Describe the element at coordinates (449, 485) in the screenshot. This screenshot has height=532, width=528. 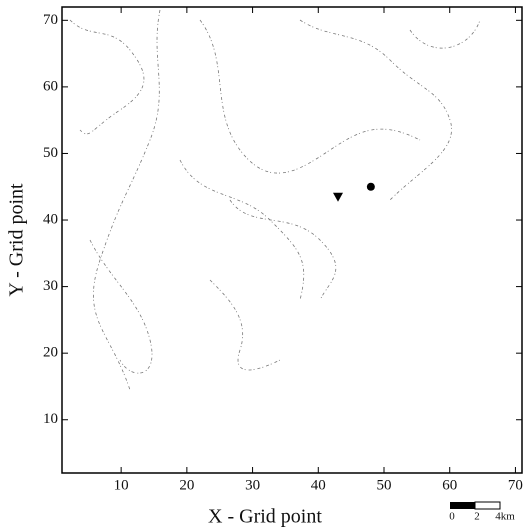
I see `x-tick-label: 60` at that location.